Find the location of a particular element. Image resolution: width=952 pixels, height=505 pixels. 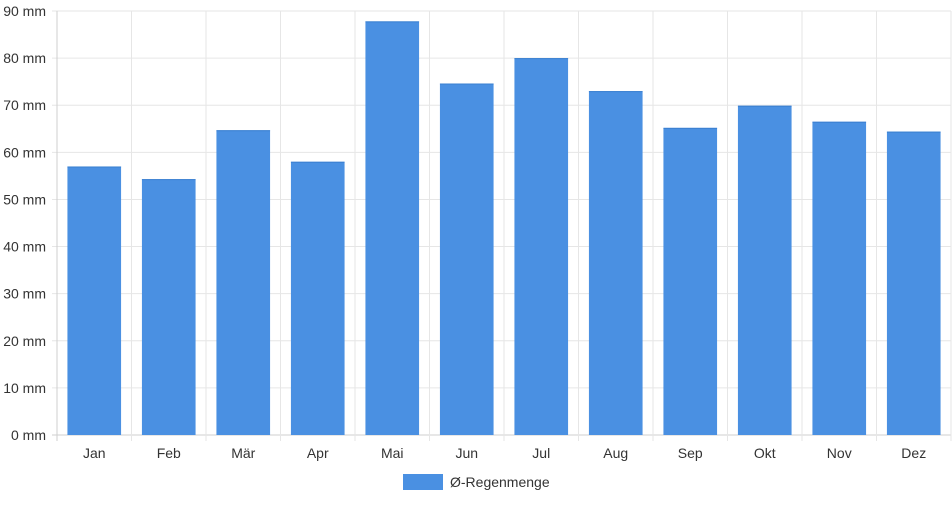

y-tick-label: 30 mm is located at coordinates (24, 294).